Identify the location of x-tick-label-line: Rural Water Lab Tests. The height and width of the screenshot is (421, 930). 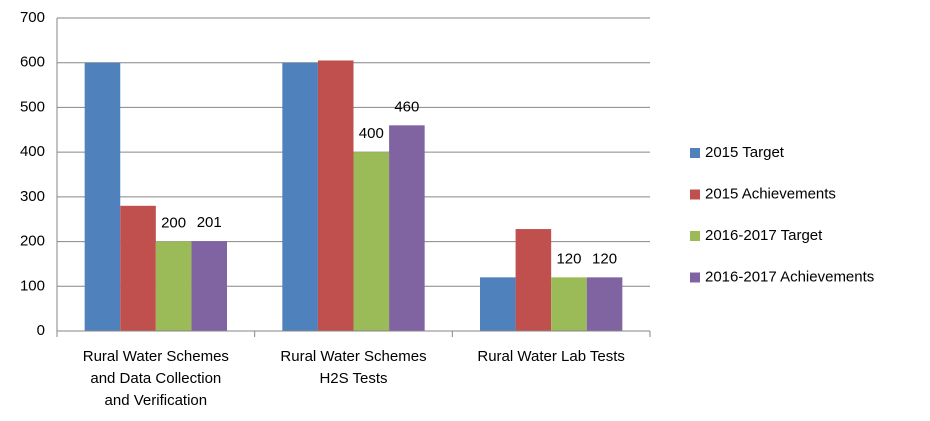
(551, 356).